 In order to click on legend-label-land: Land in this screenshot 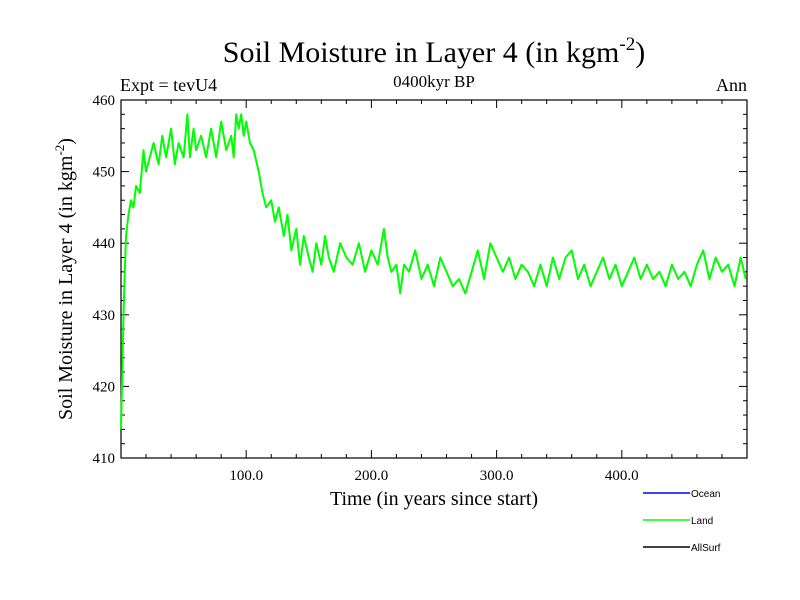, I will do `click(702, 521)`.